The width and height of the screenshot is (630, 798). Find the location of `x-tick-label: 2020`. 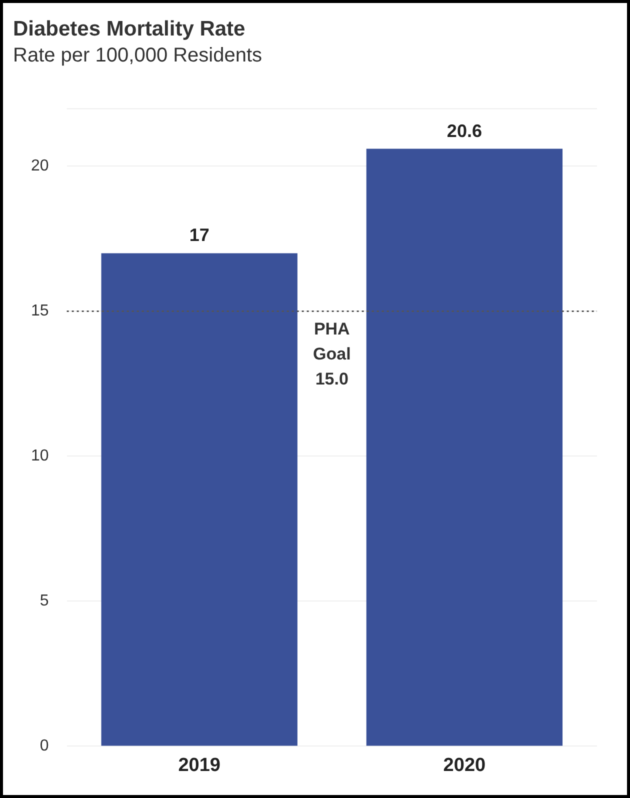

x-tick-label: 2020 is located at coordinates (464, 765).